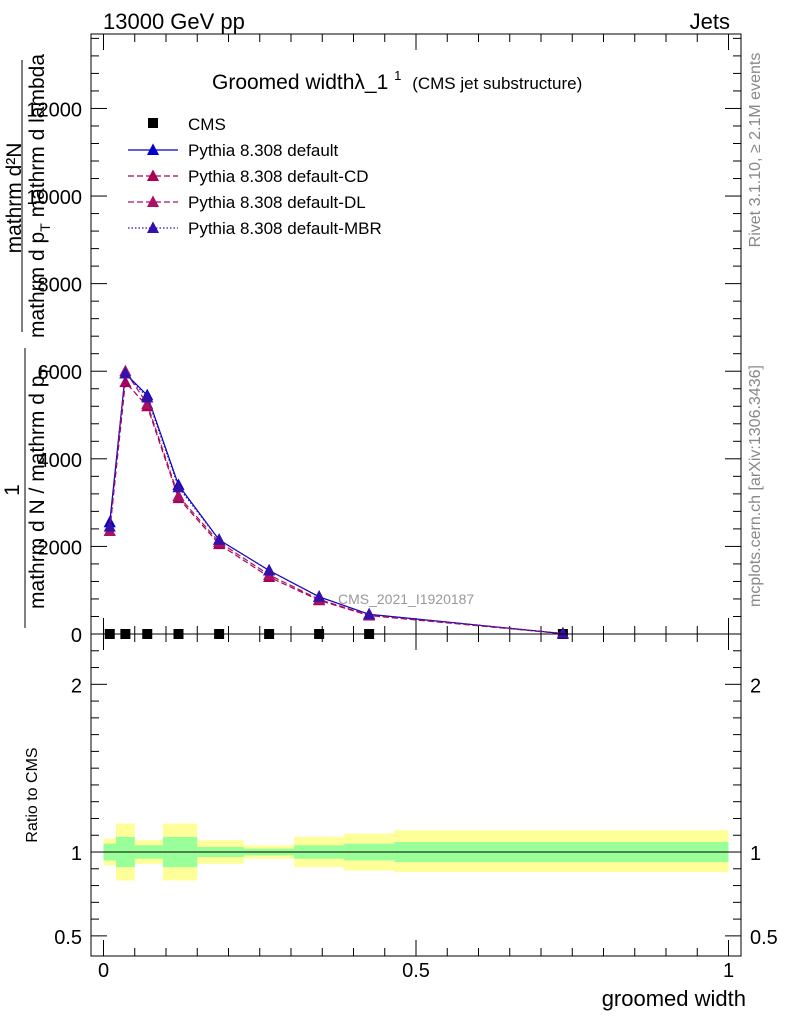 The image size is (786, 1024). I want to click on ratio-ytick-label-right: 0.5, so click(764, 938).